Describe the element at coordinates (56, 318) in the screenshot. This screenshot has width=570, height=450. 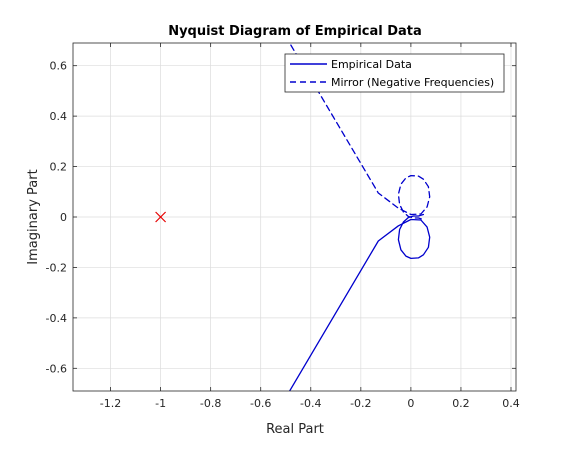
I see `y-tick-label: -0.4` at that location.